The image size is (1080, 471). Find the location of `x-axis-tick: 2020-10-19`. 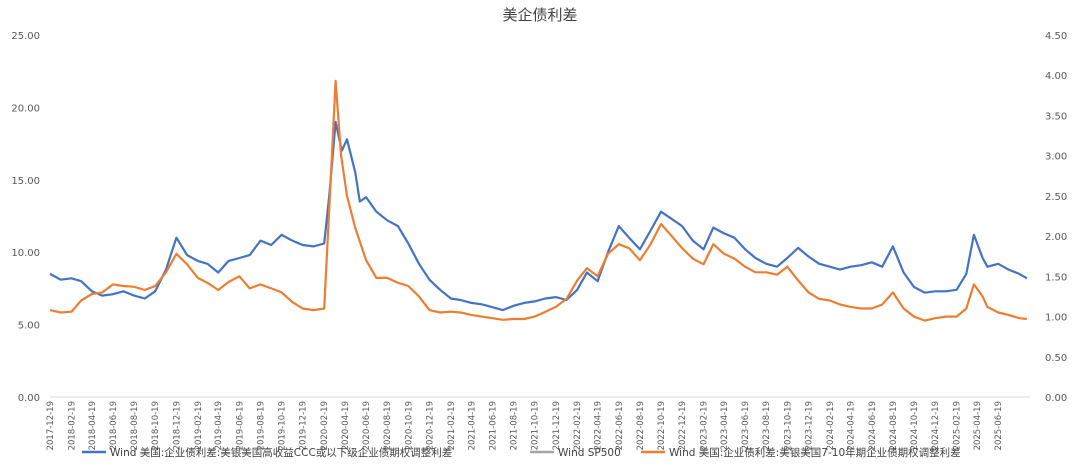

x-axis-tick: 2020-10-19 is located at coordinates (409, 425).